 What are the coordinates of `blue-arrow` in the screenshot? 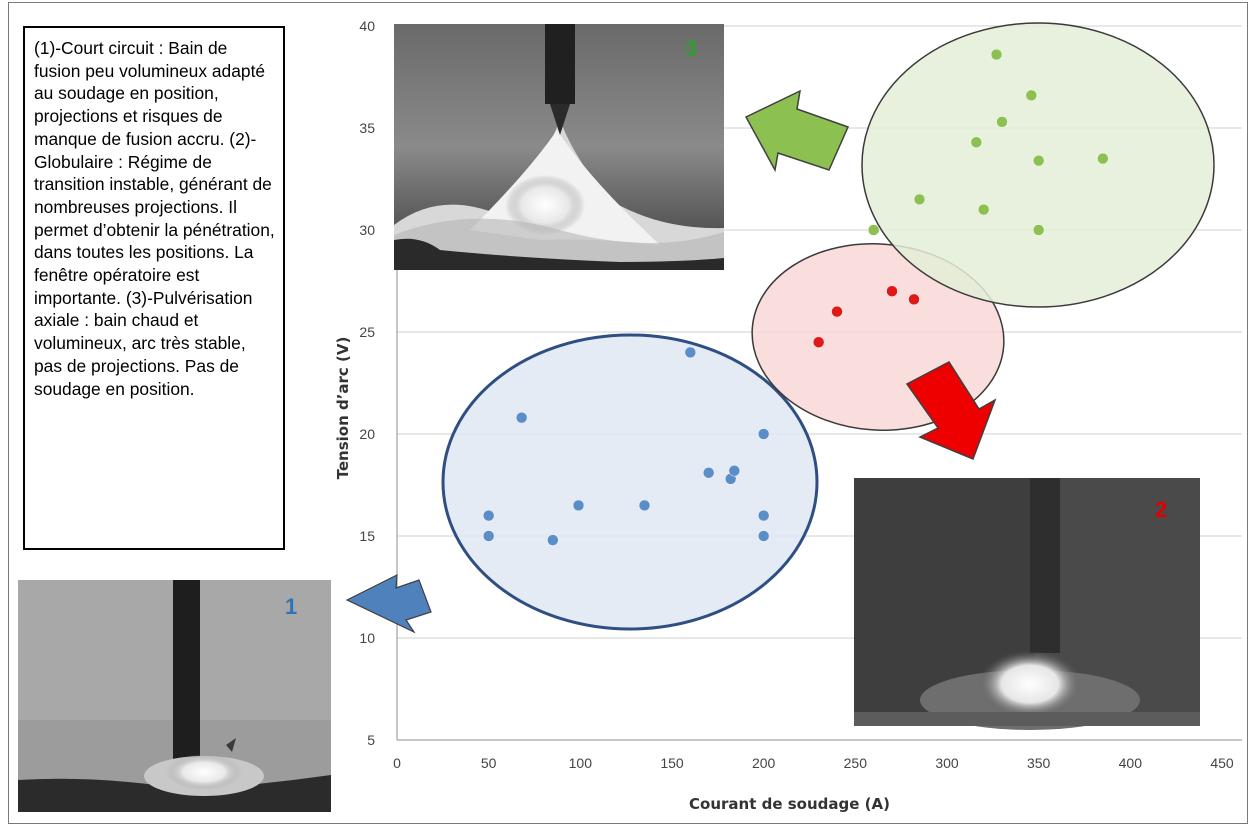 It's located at (388, 603).